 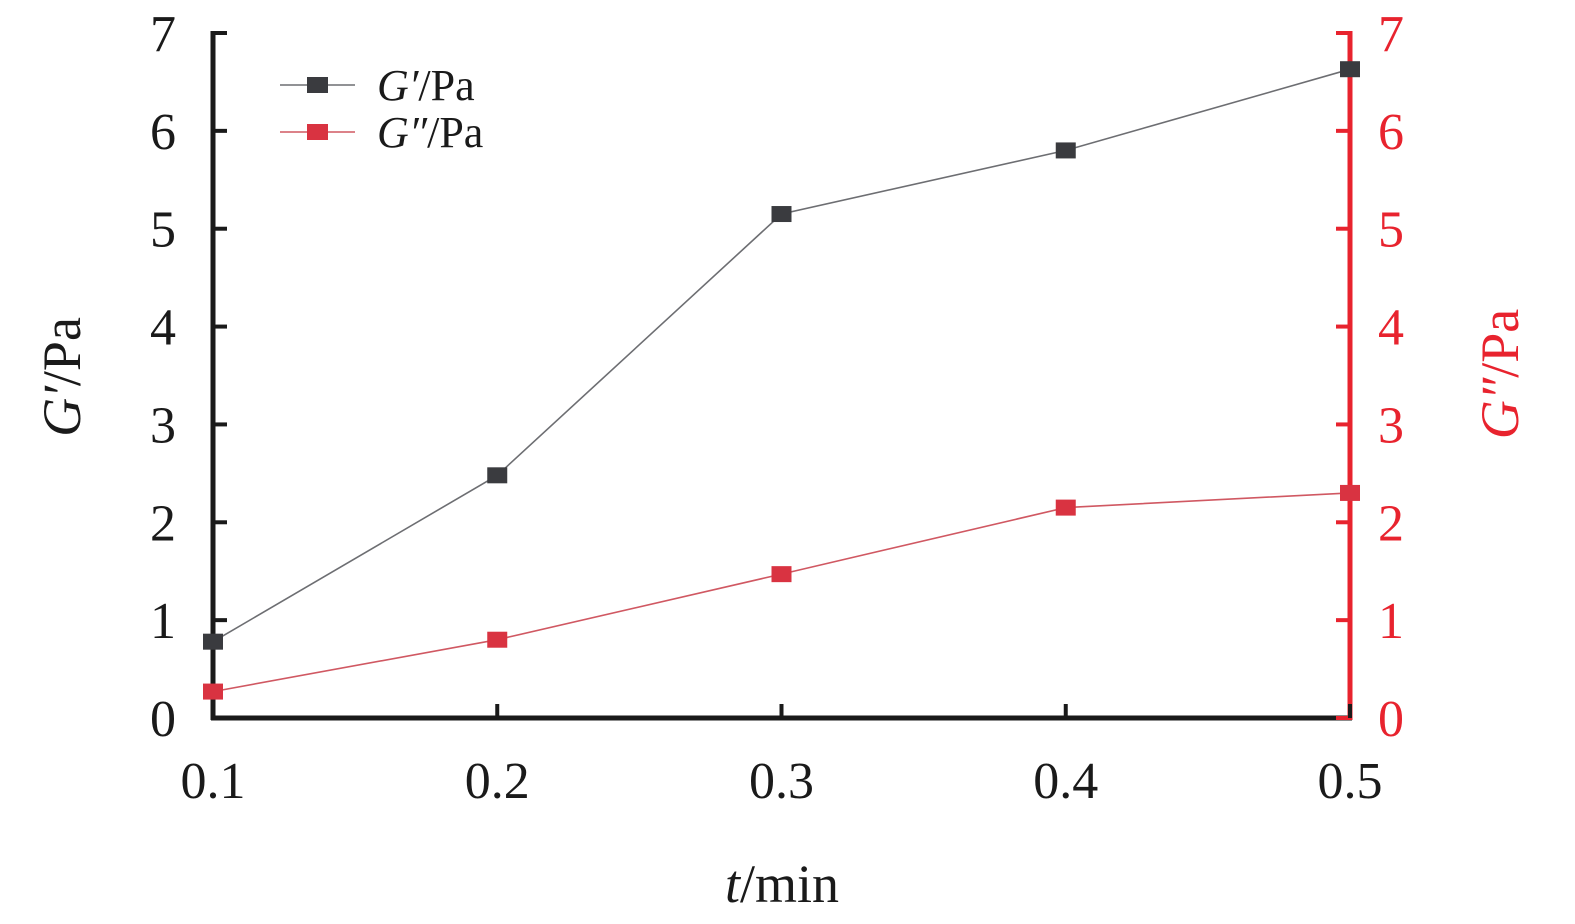 I want to click on right-y-tick-label: 7, so click(x=1391, y=34).